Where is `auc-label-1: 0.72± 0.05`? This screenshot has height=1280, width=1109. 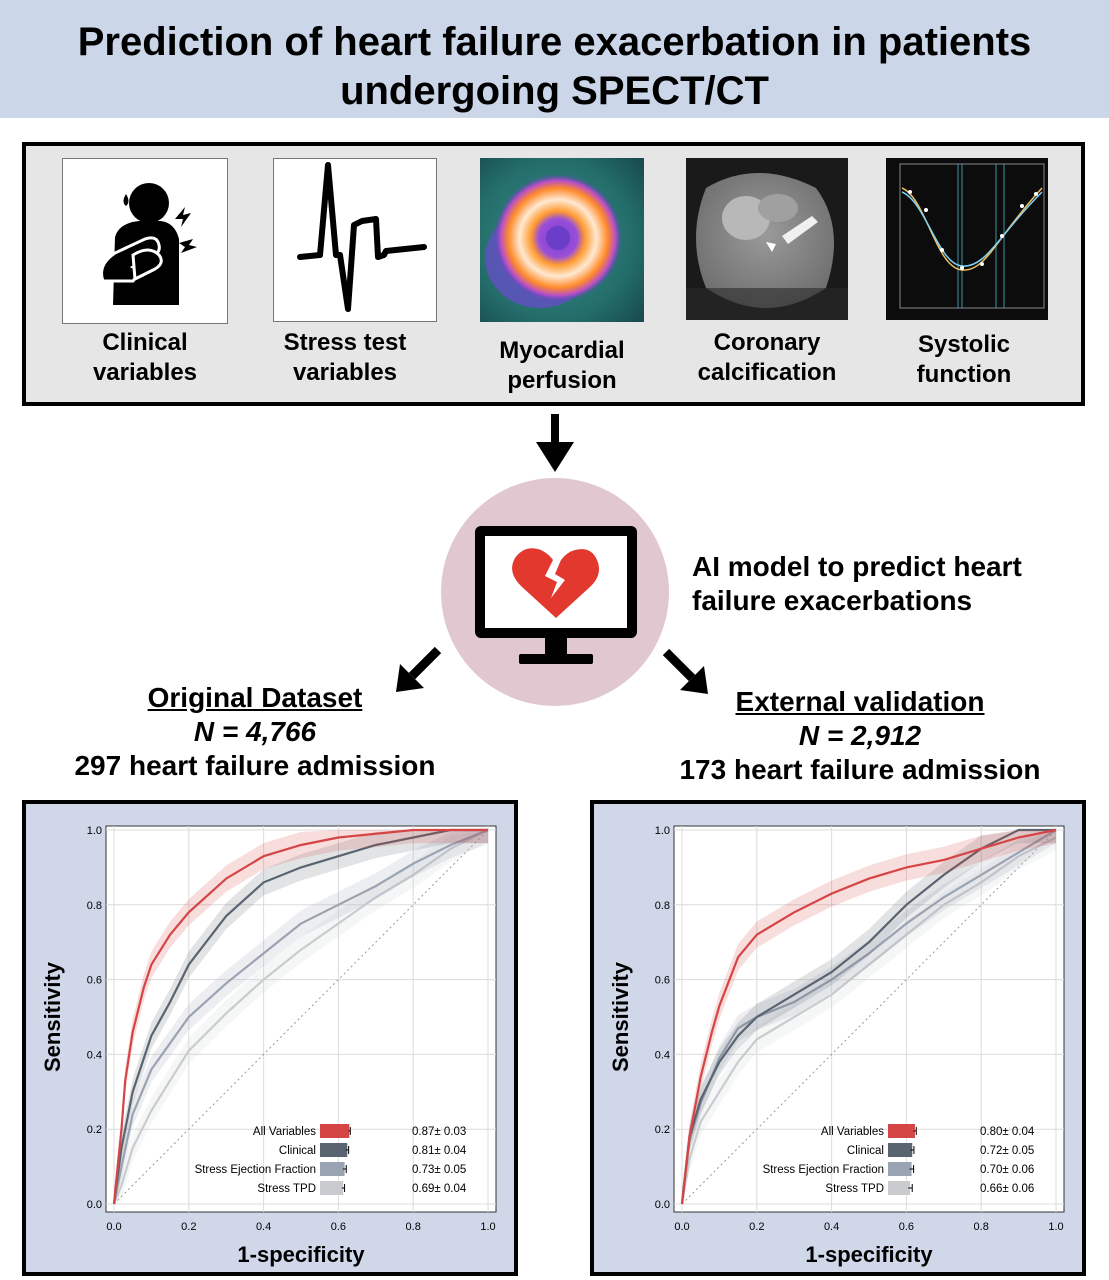 auc-label-1: 0.72± 0.05 is located at coordinates (1007, 1151).